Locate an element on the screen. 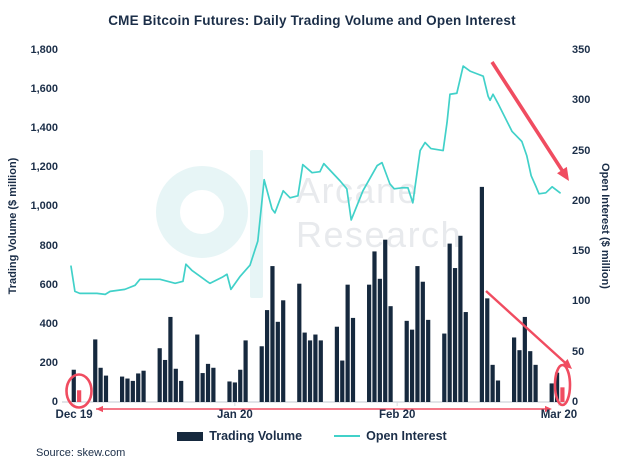  legend-item-trading-volume: Trading Volume is located at coordinates (239, 436).